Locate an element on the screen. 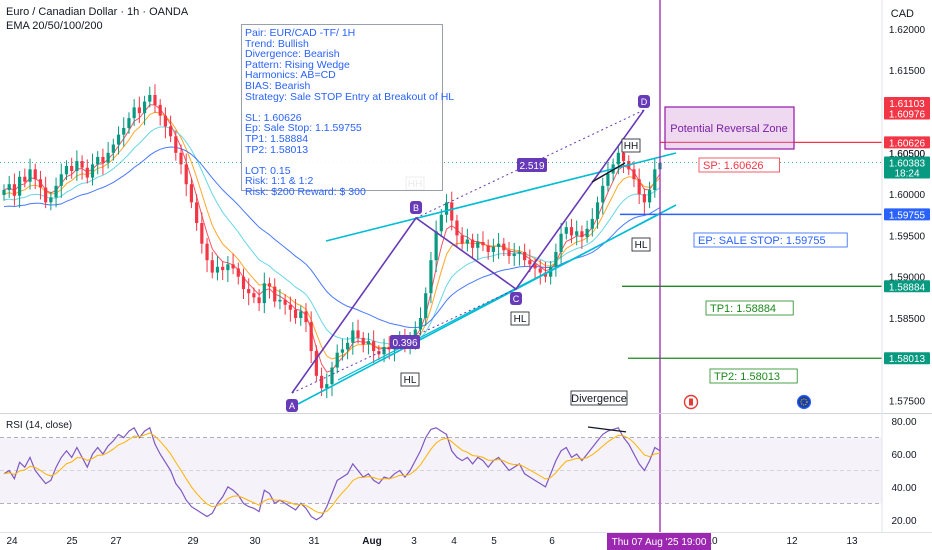 The image size is (932, 550). price-badge-text: 1.60976 is located at coordinates (907, 114).